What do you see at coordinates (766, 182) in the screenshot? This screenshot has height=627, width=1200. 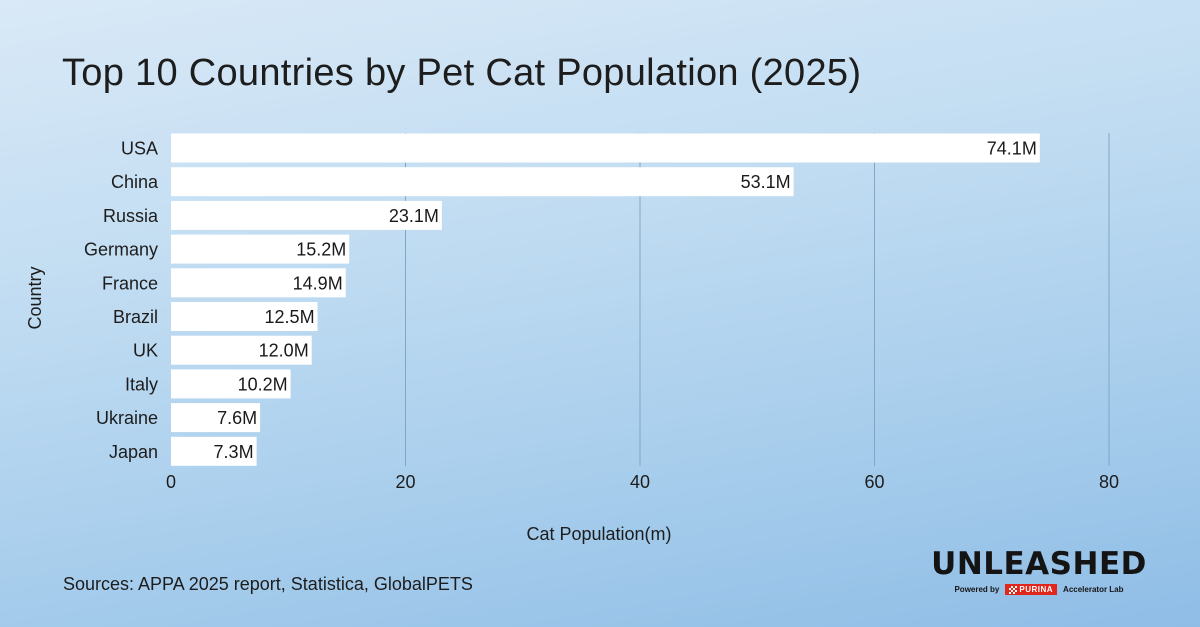 I see `data-label: 53.1M` at bounding box center [766, 182].